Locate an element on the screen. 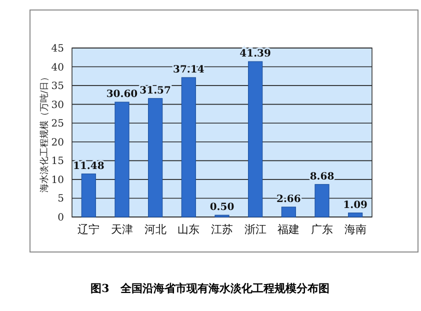 This screenshot has width=421, height=311. y-tick-label: 5 is located at coordinates (61, 199).